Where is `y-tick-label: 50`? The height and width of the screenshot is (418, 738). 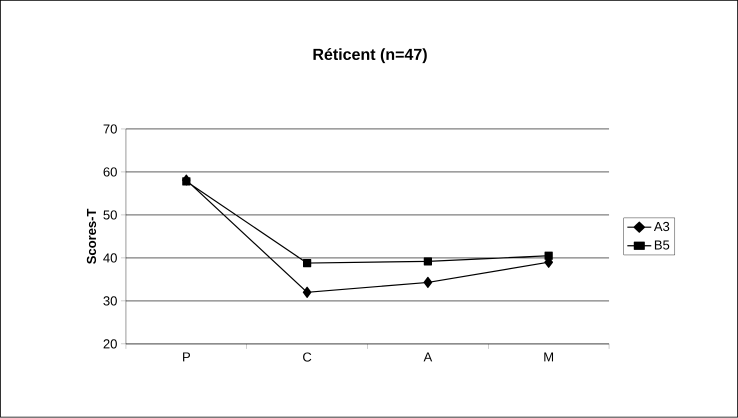 y-tick-label: 50 is located at coordinates (110, 215).